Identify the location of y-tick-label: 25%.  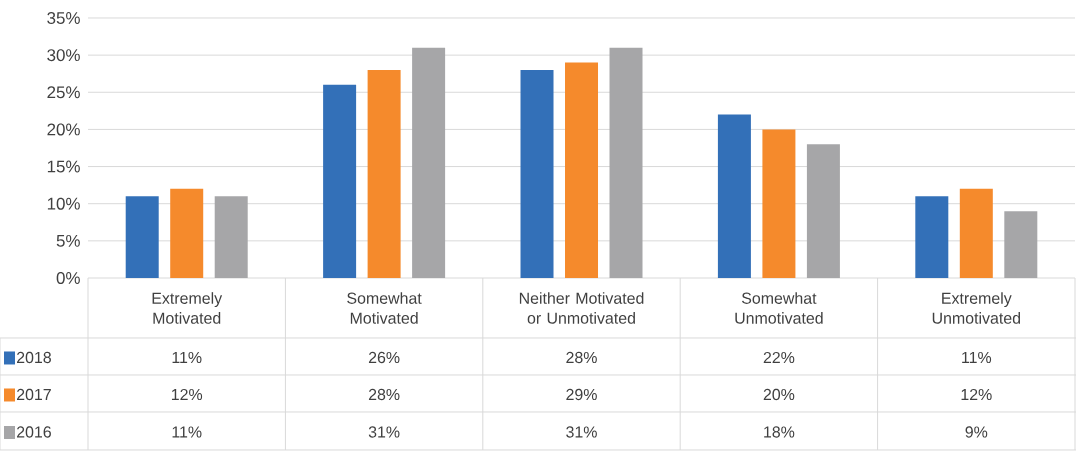
(63, 92).